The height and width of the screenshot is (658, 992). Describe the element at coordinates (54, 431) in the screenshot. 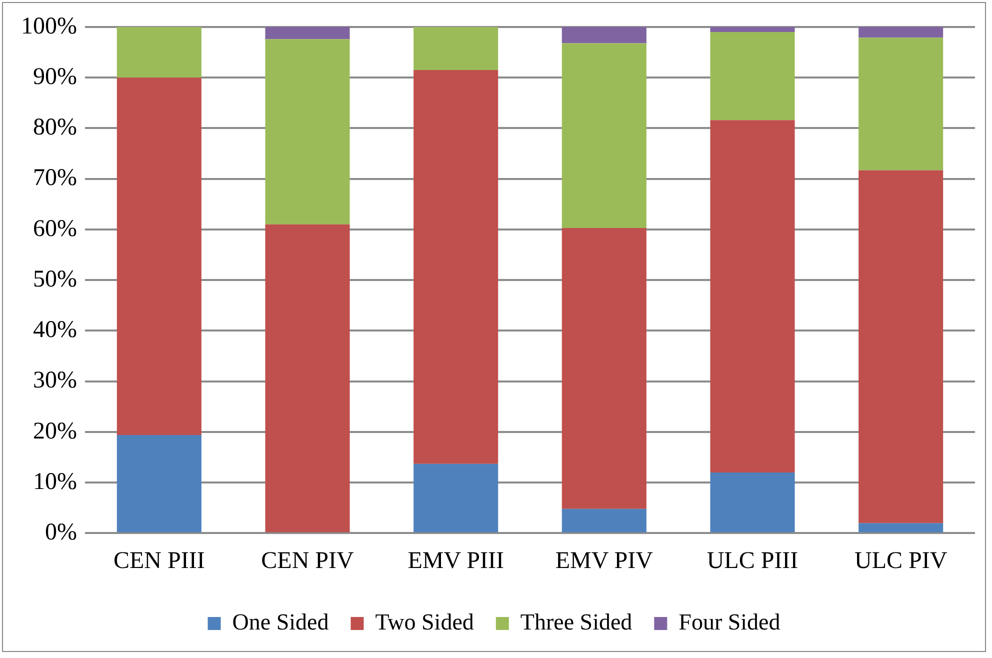

I see `y-tick-label: 20%` at that location.